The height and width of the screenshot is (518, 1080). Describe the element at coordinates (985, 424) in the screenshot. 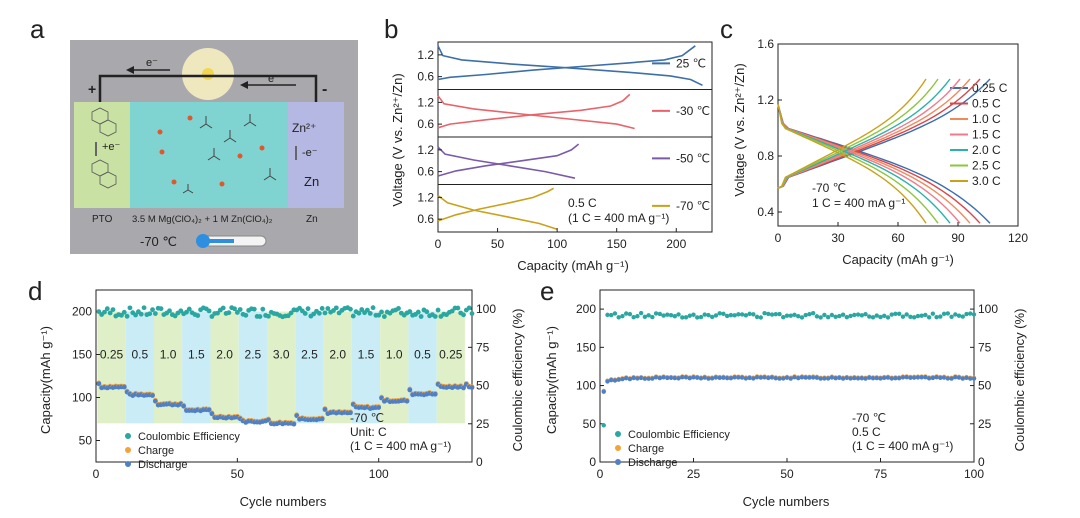

I see `e-y2tick-label: 25` at that location.